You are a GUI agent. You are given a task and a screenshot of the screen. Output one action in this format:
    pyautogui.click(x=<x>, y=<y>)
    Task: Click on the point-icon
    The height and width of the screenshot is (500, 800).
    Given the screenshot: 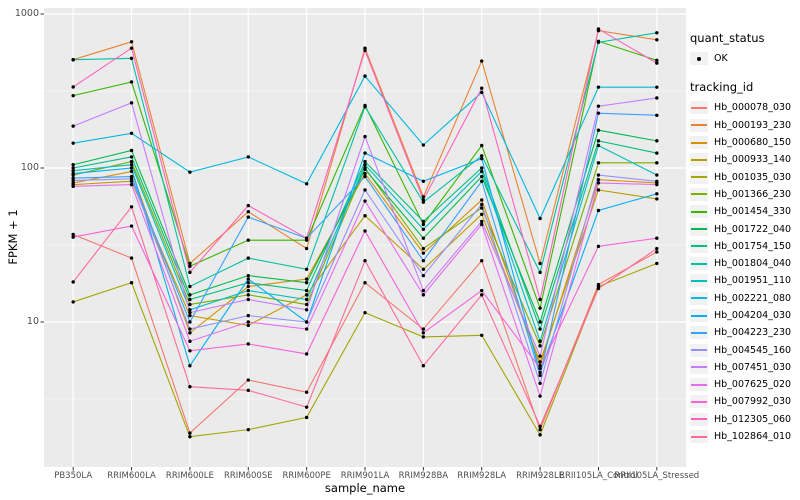 What is the action you would take?
    pyautogui.click(x=699, y=58)
    